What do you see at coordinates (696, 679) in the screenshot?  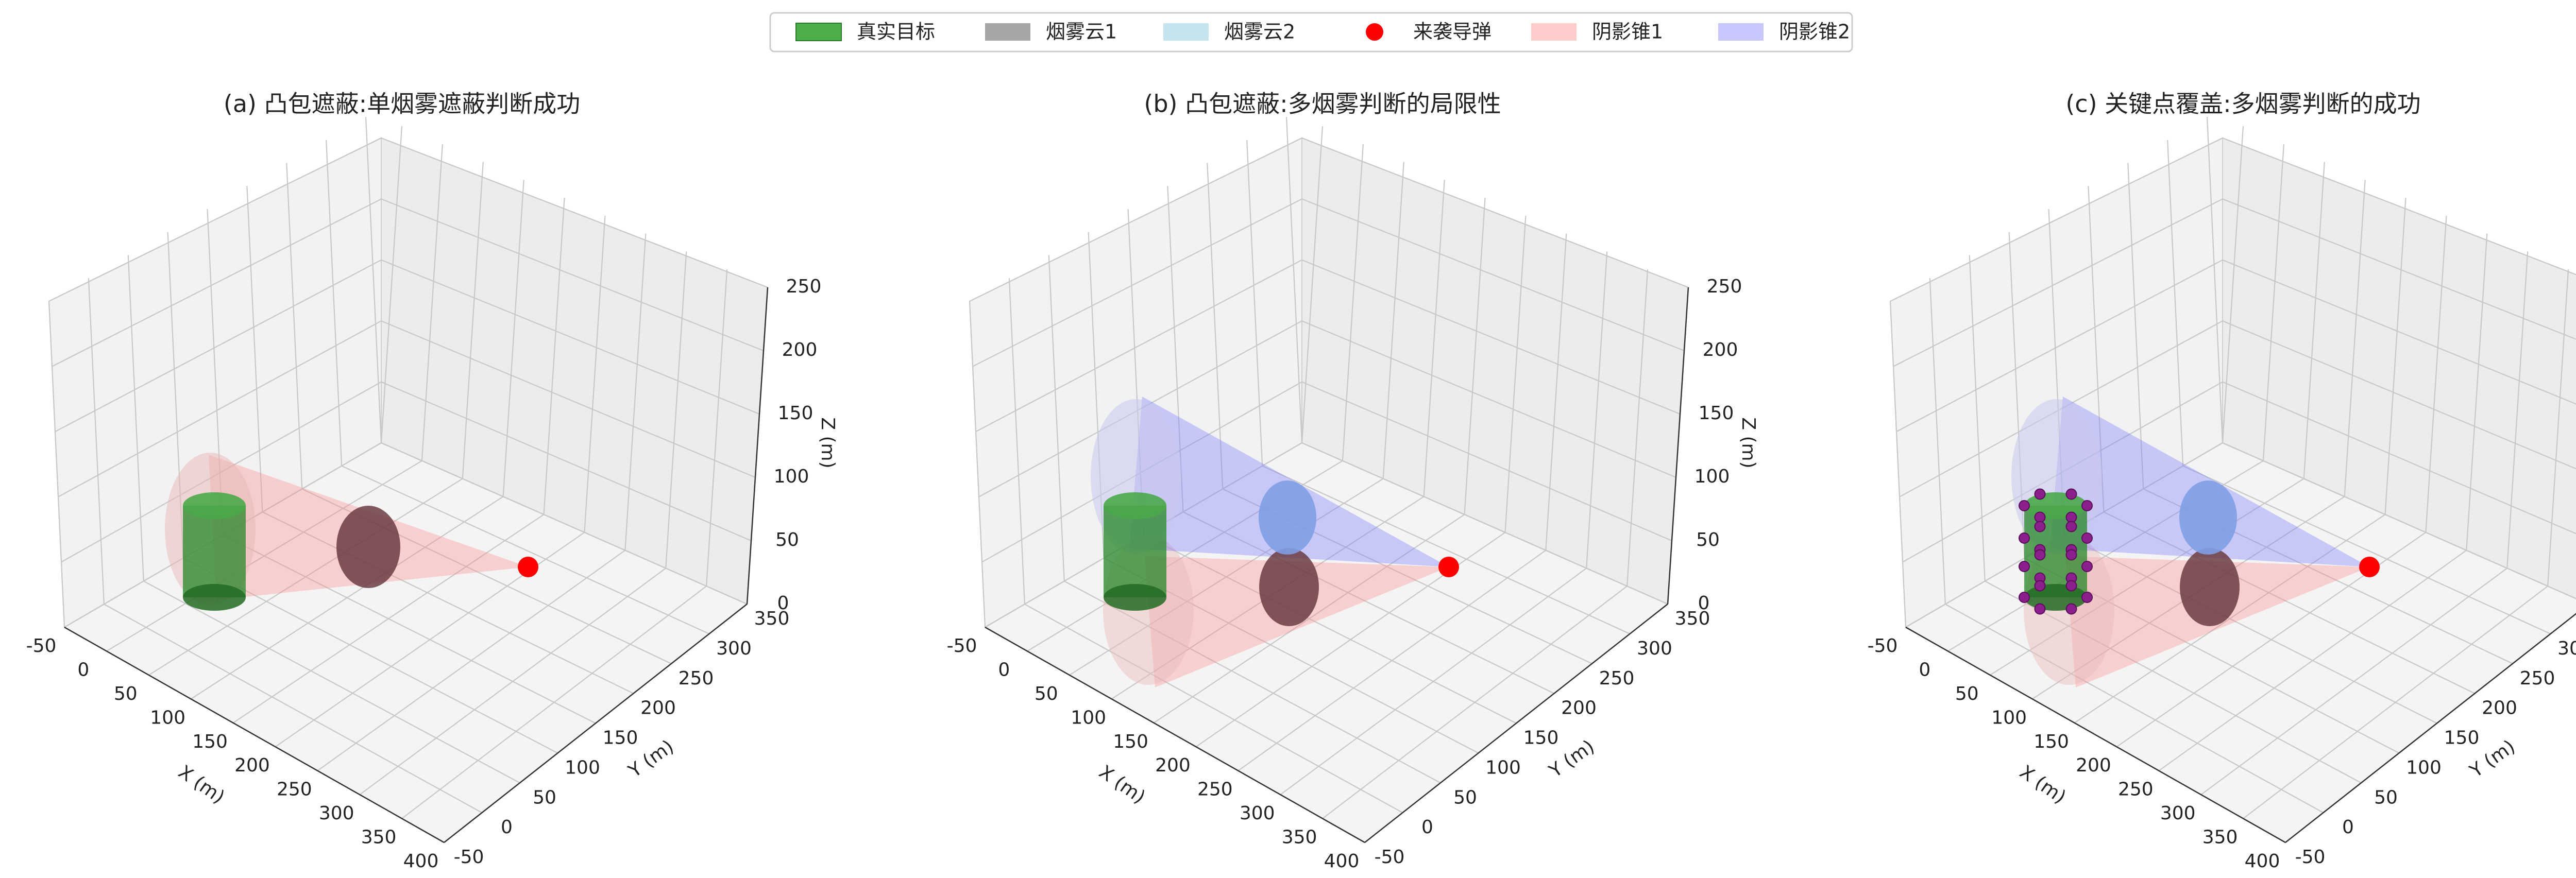 I see `y-tick-label: 250` at bounding box center [696, 679].